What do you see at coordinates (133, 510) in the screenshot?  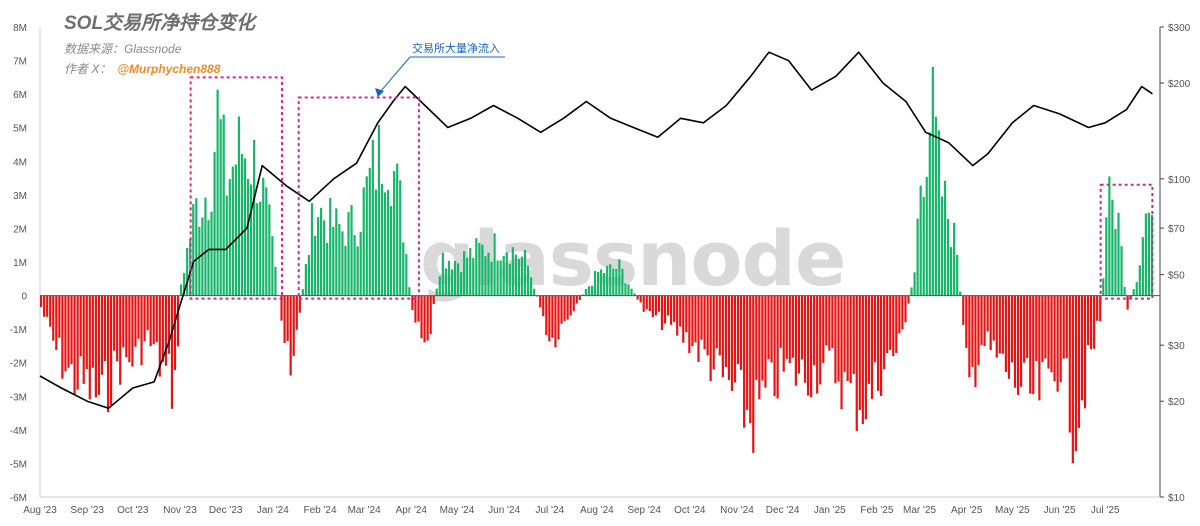 I see `x-tick-label: Oct '23` at bounding box center [133, 510].